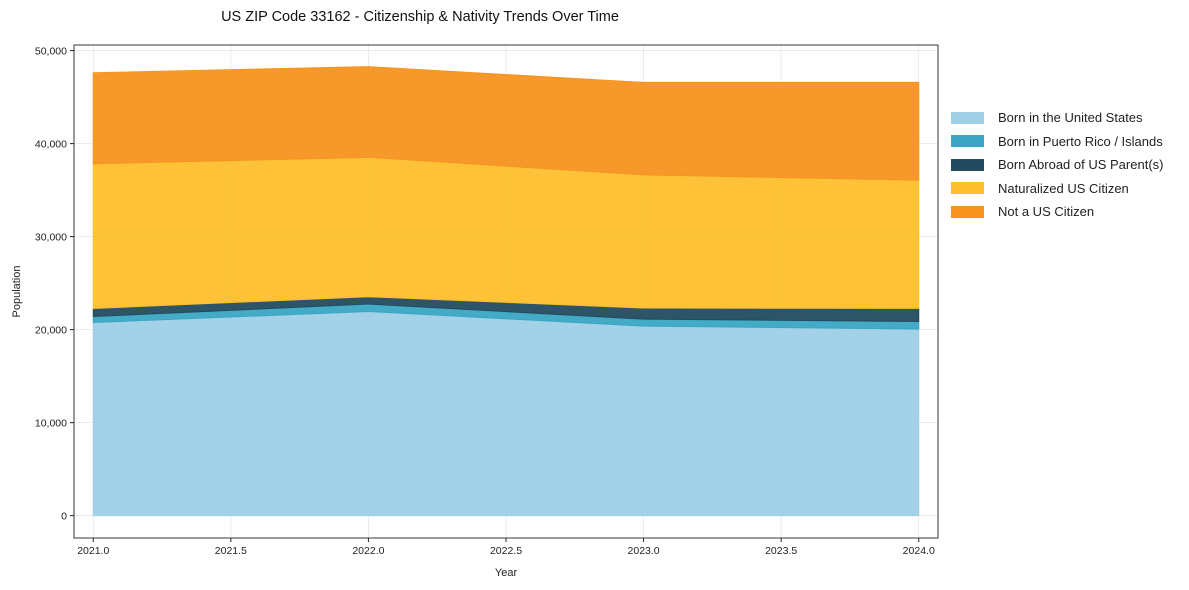 This screenshot has height=590, width=1189. I want to click on legend-item: Born Abroad of US Parent(s), so click(1057, 165).